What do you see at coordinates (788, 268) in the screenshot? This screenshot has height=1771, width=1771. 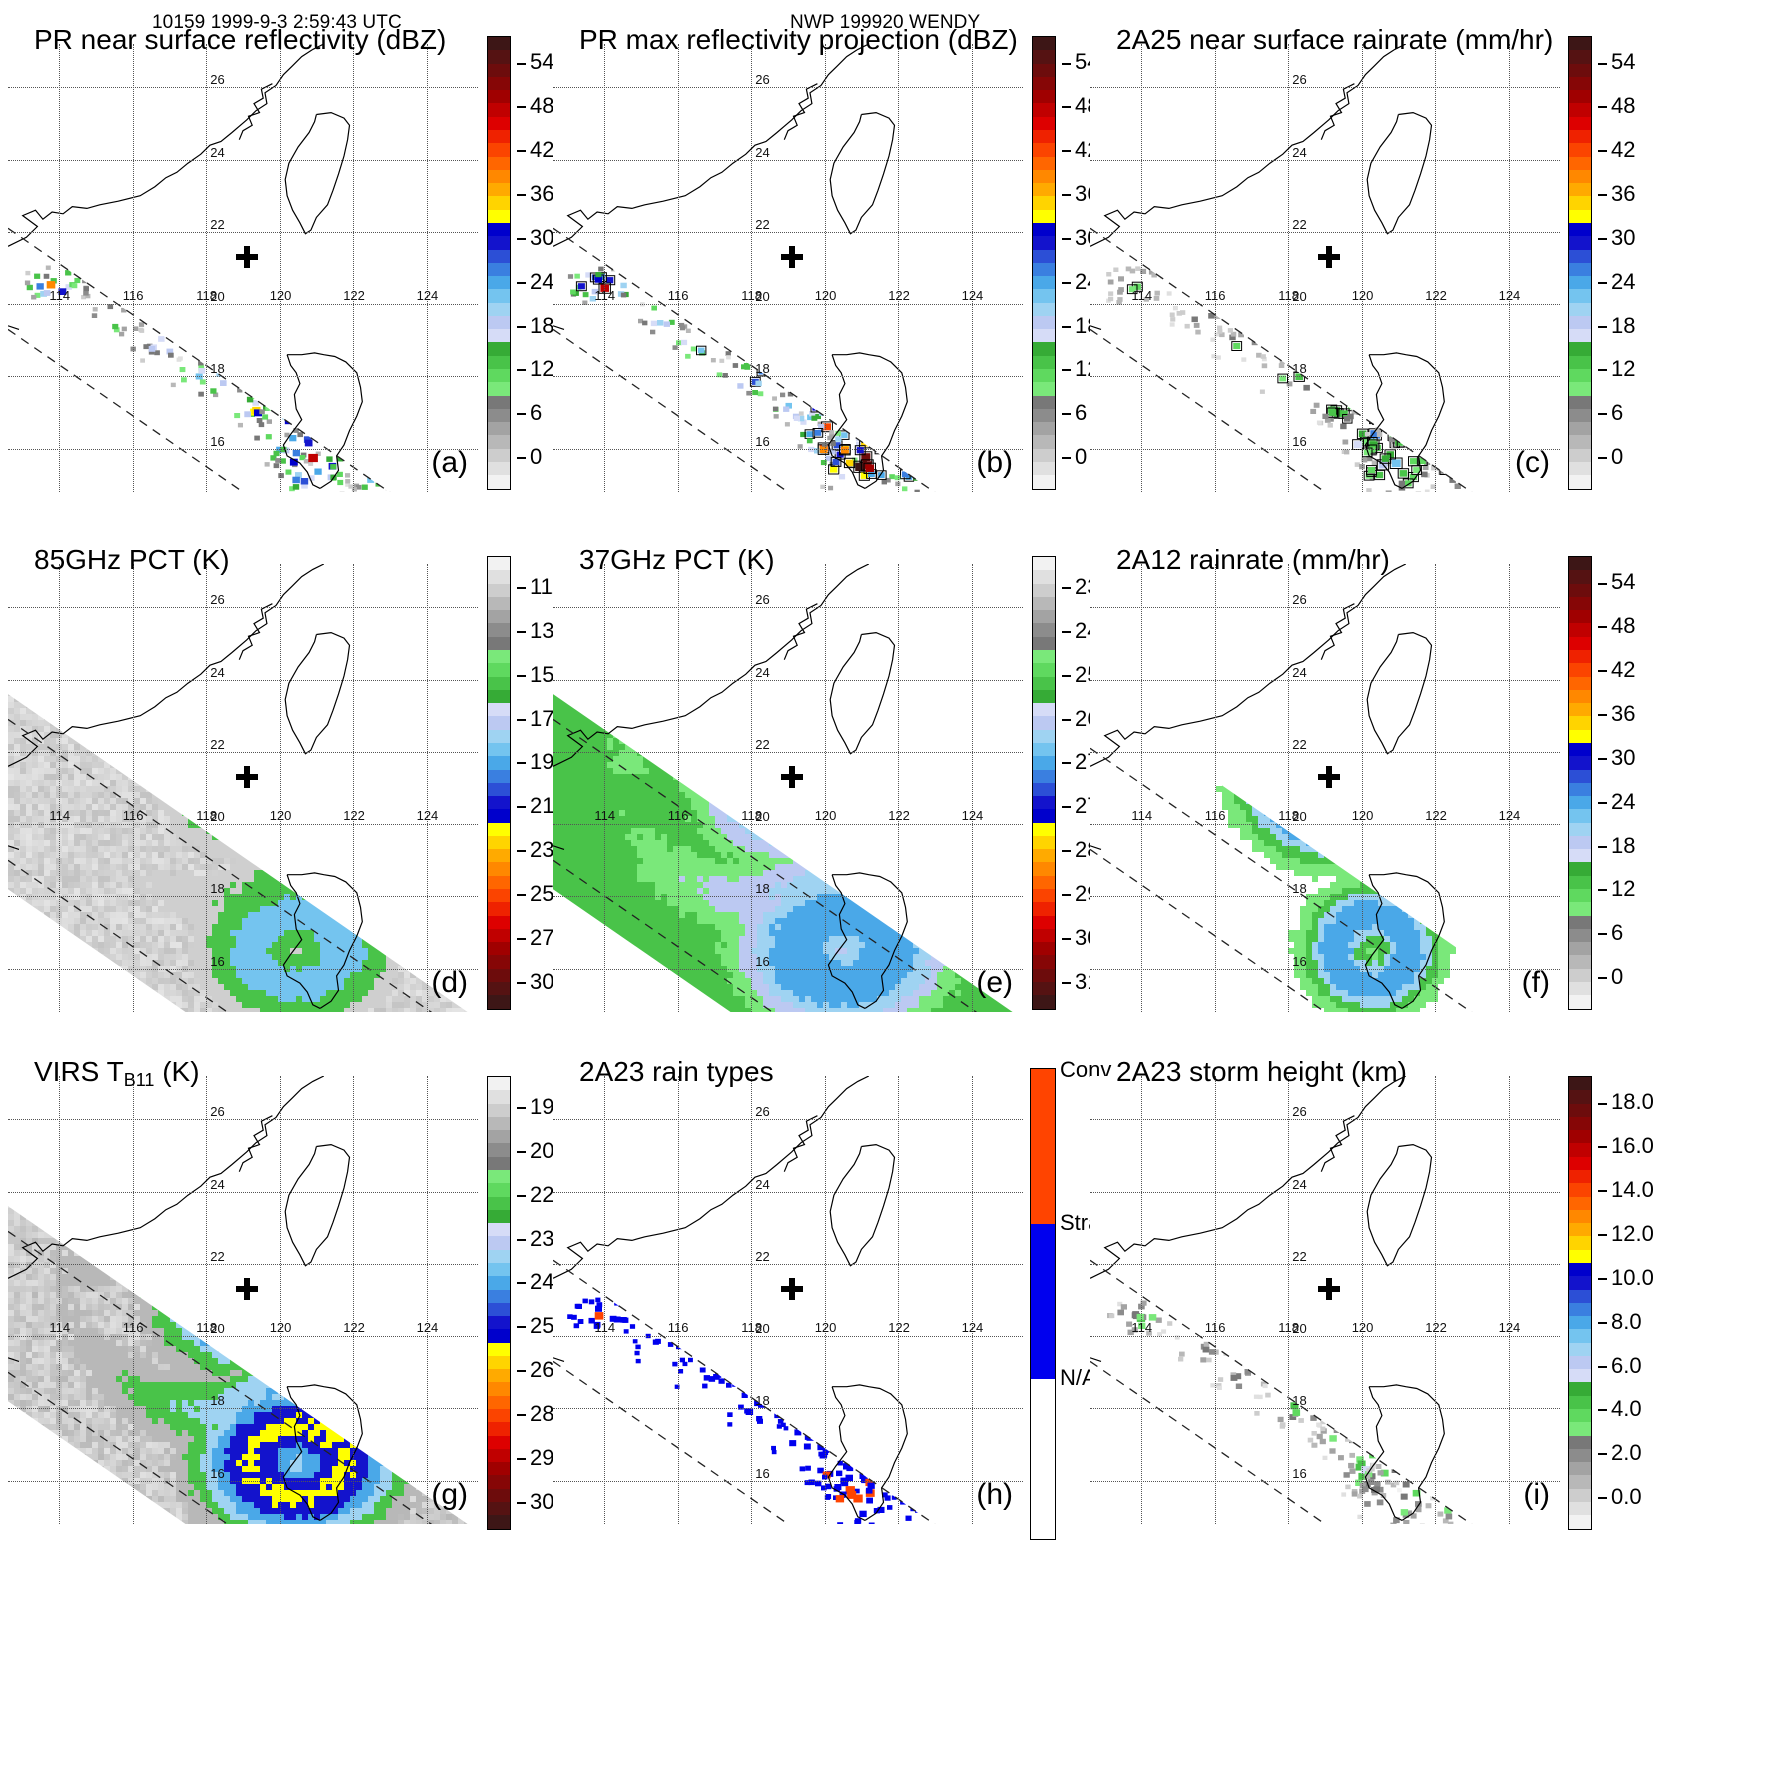 I see `map-canvas-b: 114 116 118 120 122 124 16 18 20 22 24 26` at bounding box center [788, 268].